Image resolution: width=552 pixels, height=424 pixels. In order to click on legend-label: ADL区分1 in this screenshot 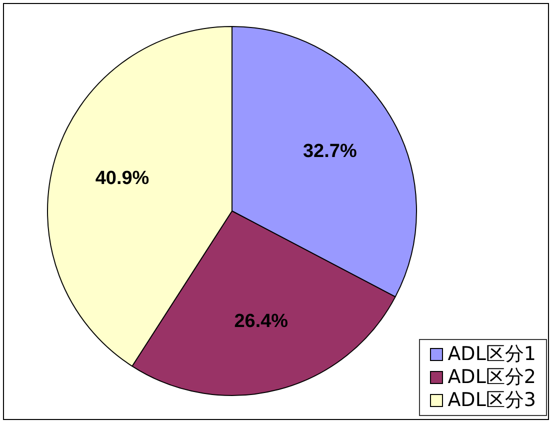, I will do `click(492, 354)`.